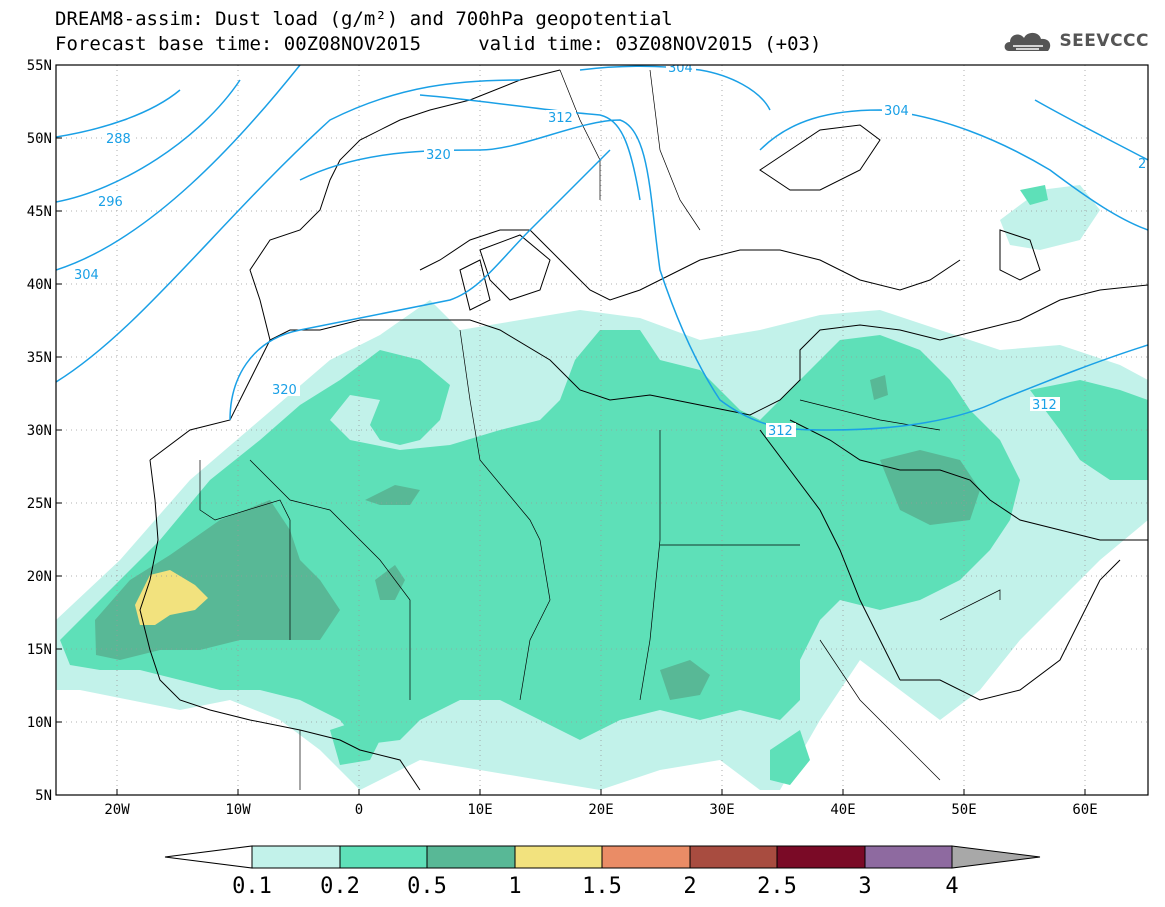  I want to click on lon-label: 40E, so click(842, 810).